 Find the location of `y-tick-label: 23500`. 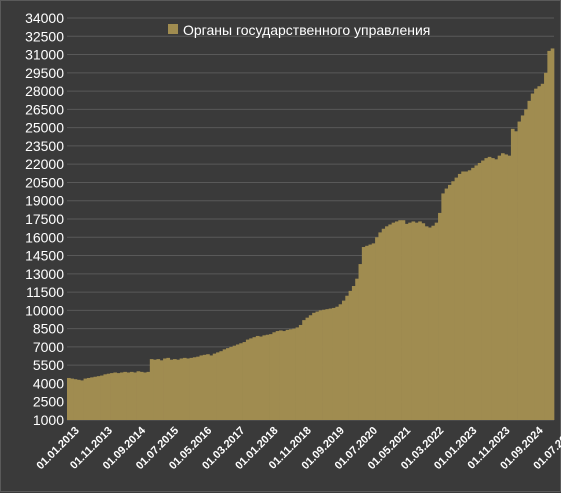

y-tick-label: 23500 is located at coordinates (44, 146).